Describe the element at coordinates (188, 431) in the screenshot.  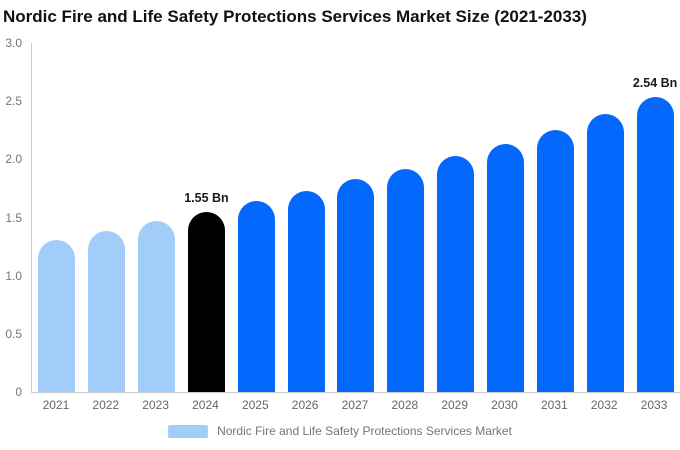
I see `legend-swatch-icon` at that location.